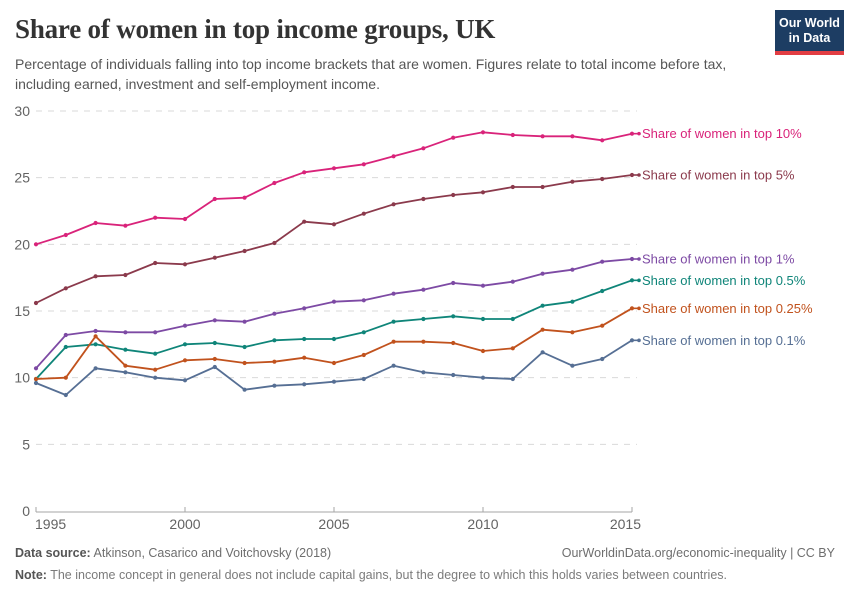 This screenshot has width=850, height=600. Describe the element at coordinates (483, 132) in the screenshot. I see `series-marker-share-of-women-in-top-10--2010` at that location.